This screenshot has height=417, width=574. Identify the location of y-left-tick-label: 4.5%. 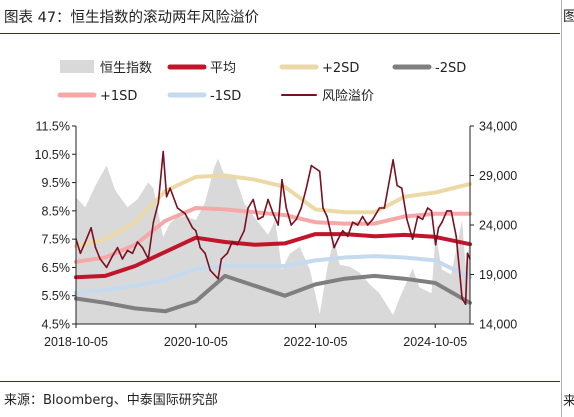
(56, 325).